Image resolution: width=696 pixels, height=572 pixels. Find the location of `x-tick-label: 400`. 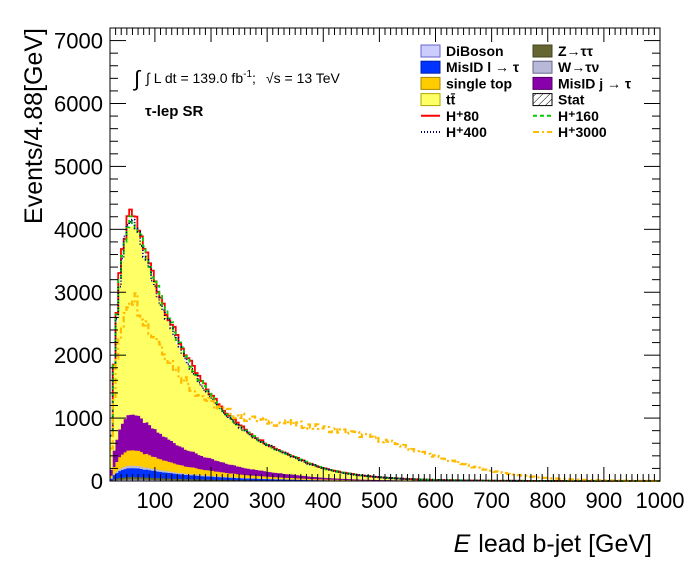

x-tick-label: 400 is located at coordinates (323, 500).